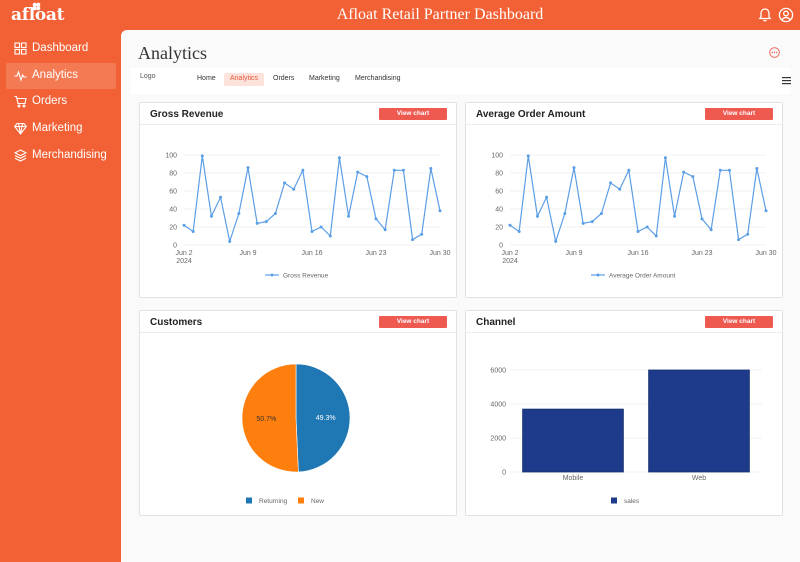 The height and width of the screenshot is (562, 800). Describe the element at coordinates (173, 228) in the screenshot. I see `y-tick-label: 20` at that location.